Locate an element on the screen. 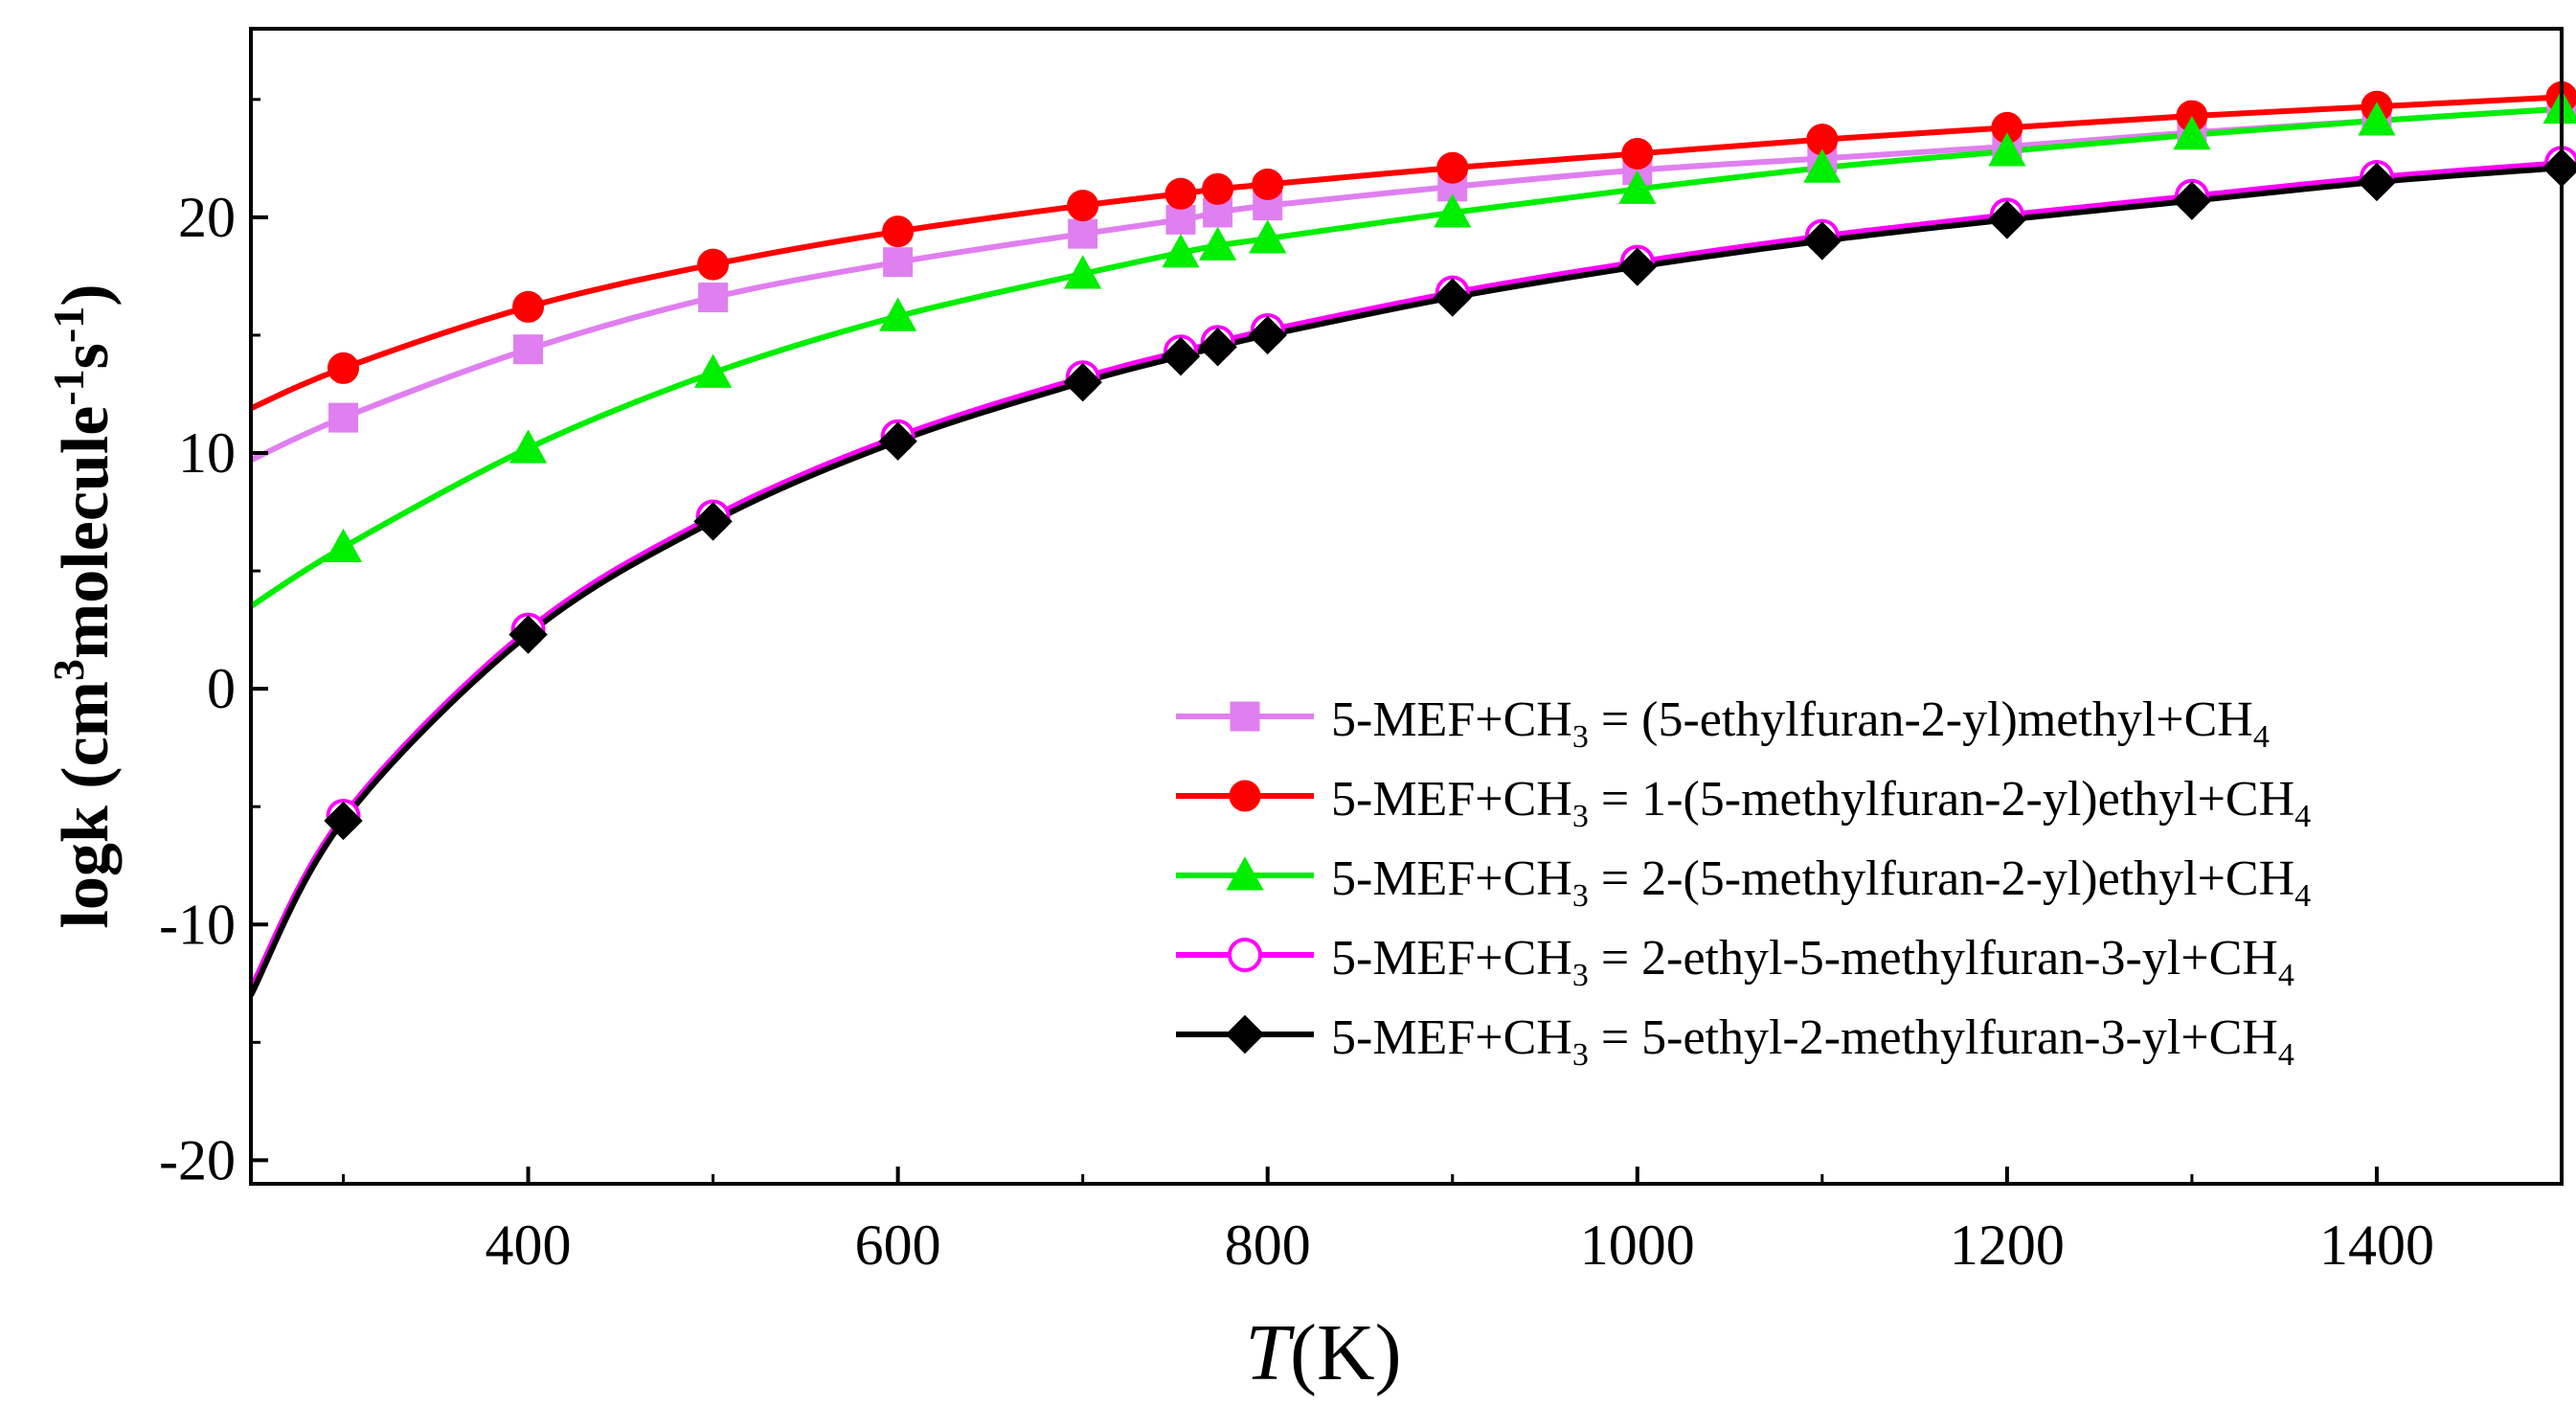  legend-label-4-pre: 5-MEF+CH is located at coordinates (1451, 1037).